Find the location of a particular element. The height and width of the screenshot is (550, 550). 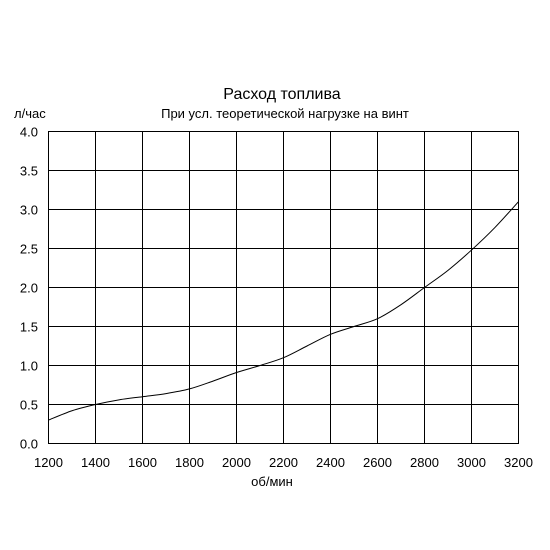

y-tick-labels: 0.0 0.5 1.0 1.5 2.0 2.5 3.0 3.5 4.0 is located at coordinates (29, 288).